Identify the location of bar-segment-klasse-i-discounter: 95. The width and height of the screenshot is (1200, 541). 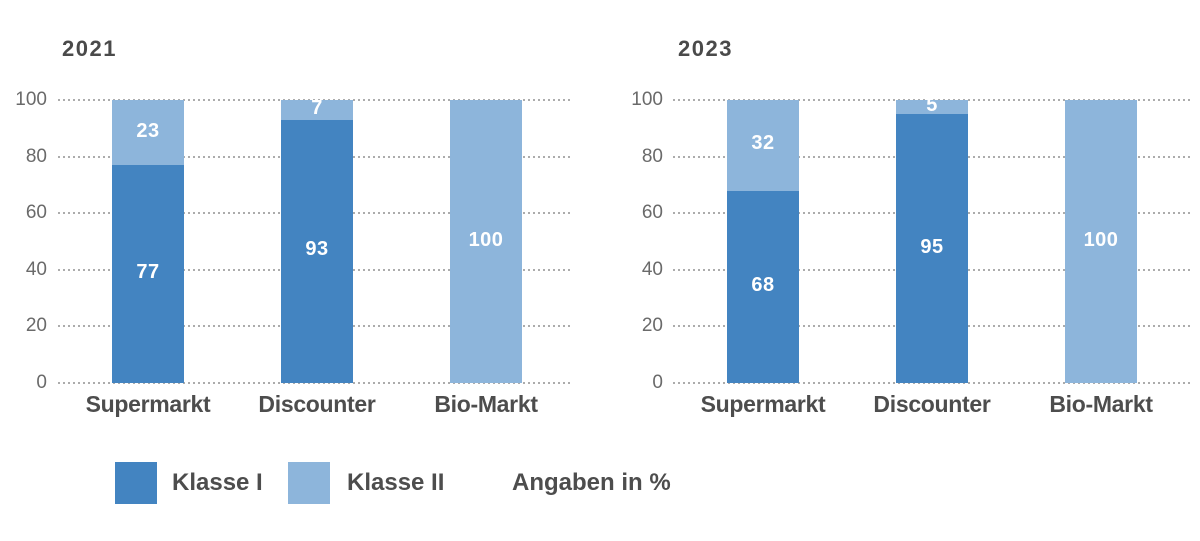
(932, 248).